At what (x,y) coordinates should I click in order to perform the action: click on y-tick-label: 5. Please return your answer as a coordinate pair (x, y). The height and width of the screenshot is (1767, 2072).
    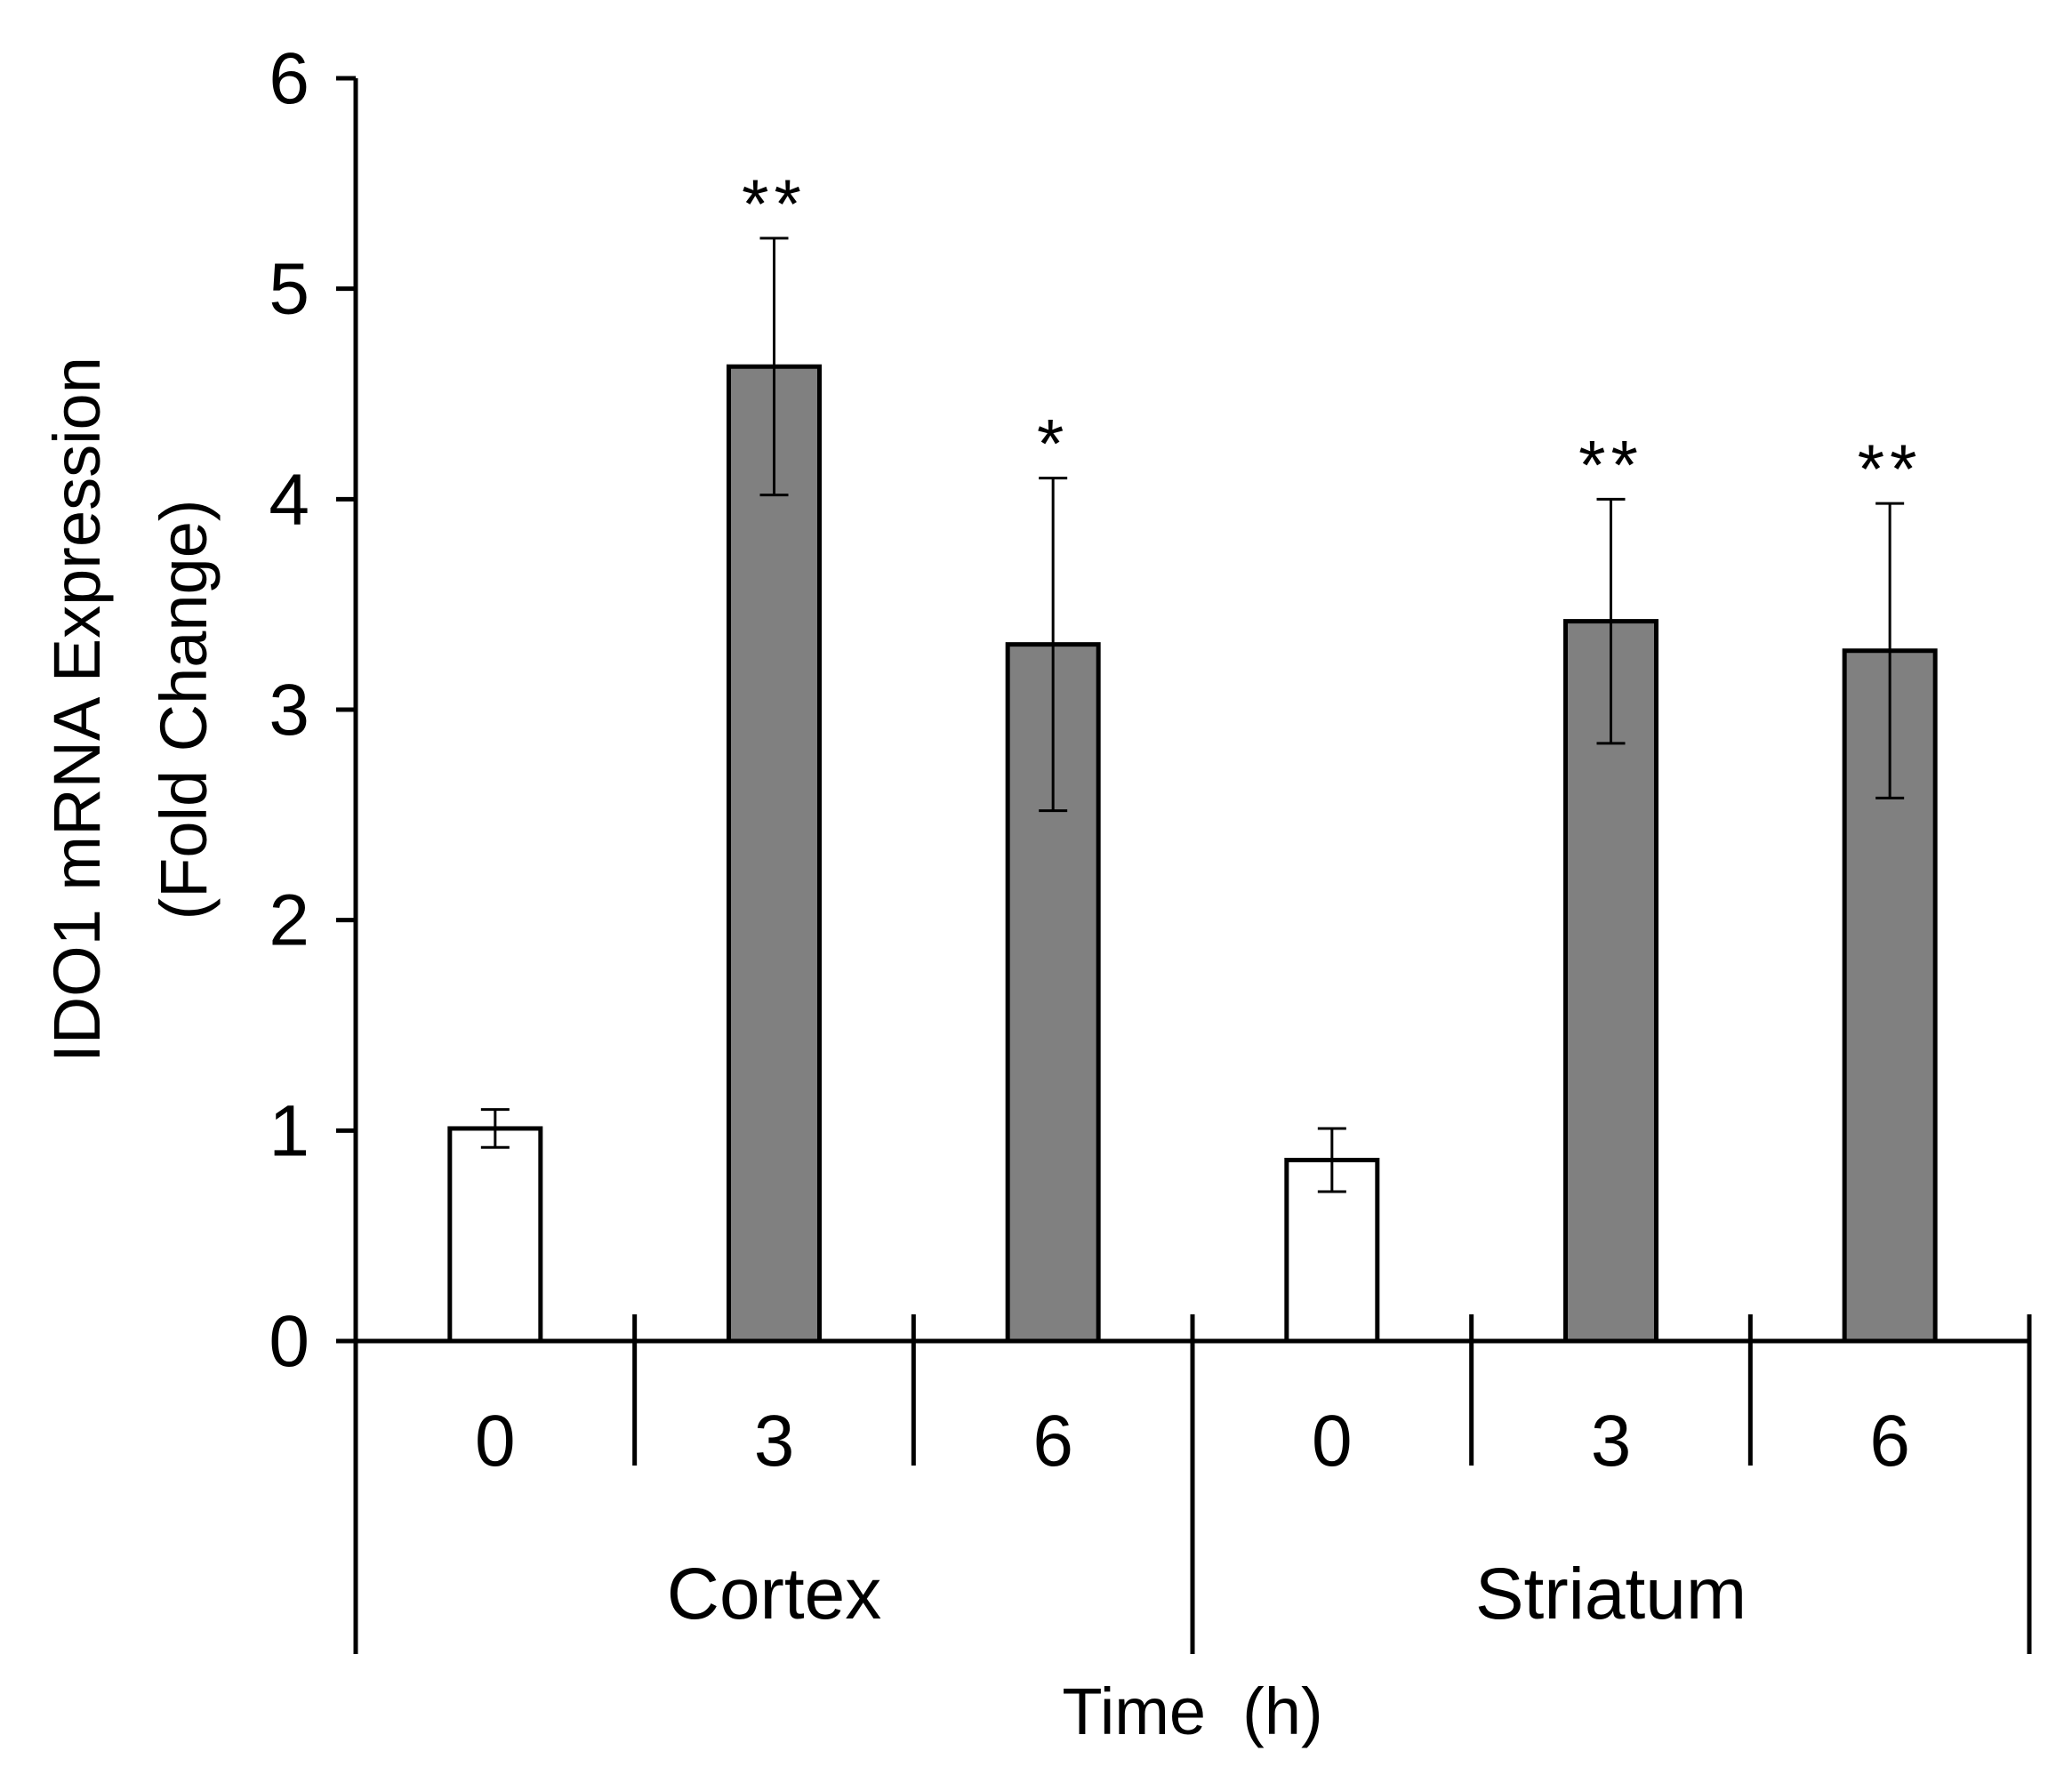
    Looking at the image, I should click on (289, 289).